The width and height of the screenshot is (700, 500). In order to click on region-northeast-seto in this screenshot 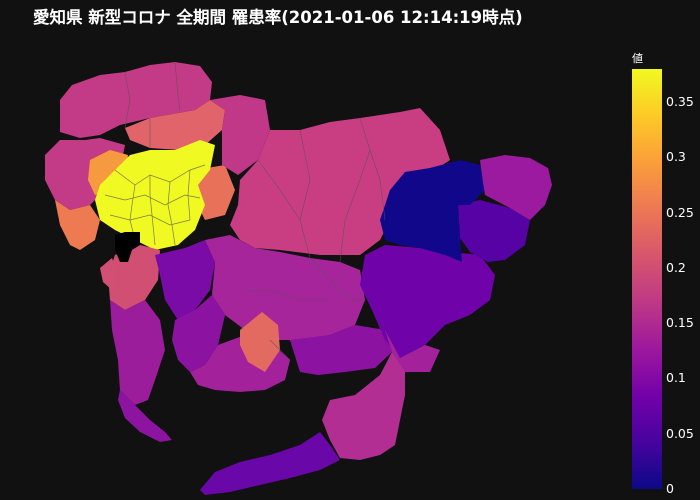, I will do `click(240, 135)`.